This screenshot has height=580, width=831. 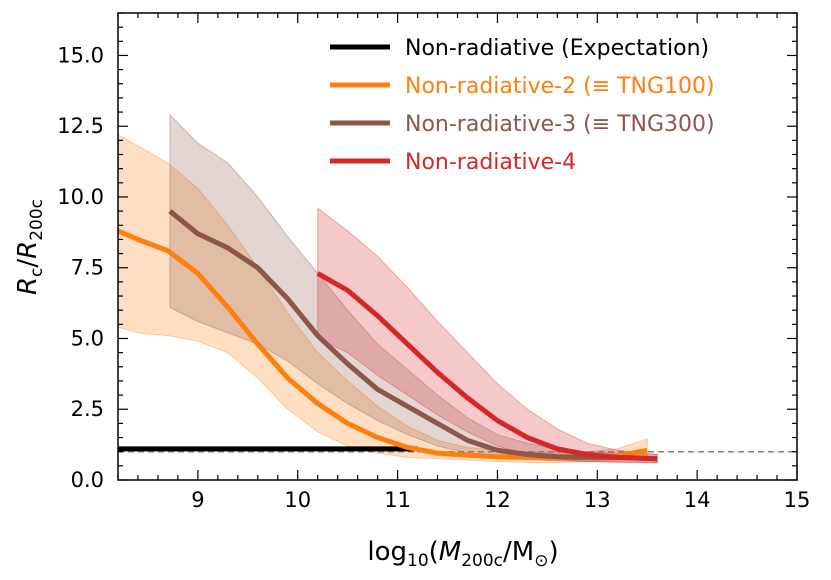 I want to click on x-axis-label: log10(M200c/M⊙), so click(x=462, y=554).